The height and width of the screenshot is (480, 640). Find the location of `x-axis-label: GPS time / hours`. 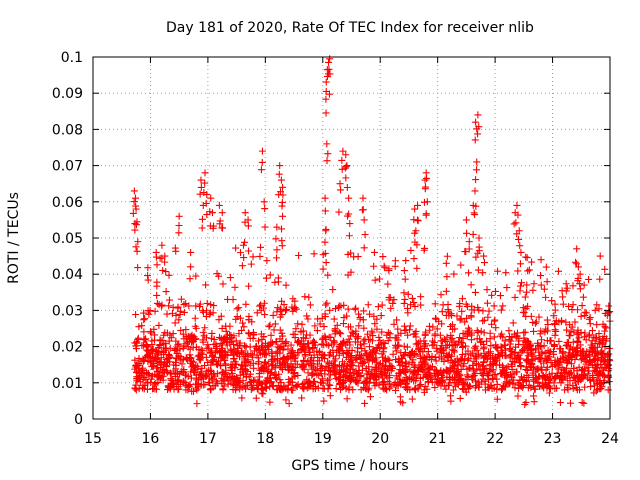

x-axis-label: GPS time / hours is located at coordinates (349, 466).